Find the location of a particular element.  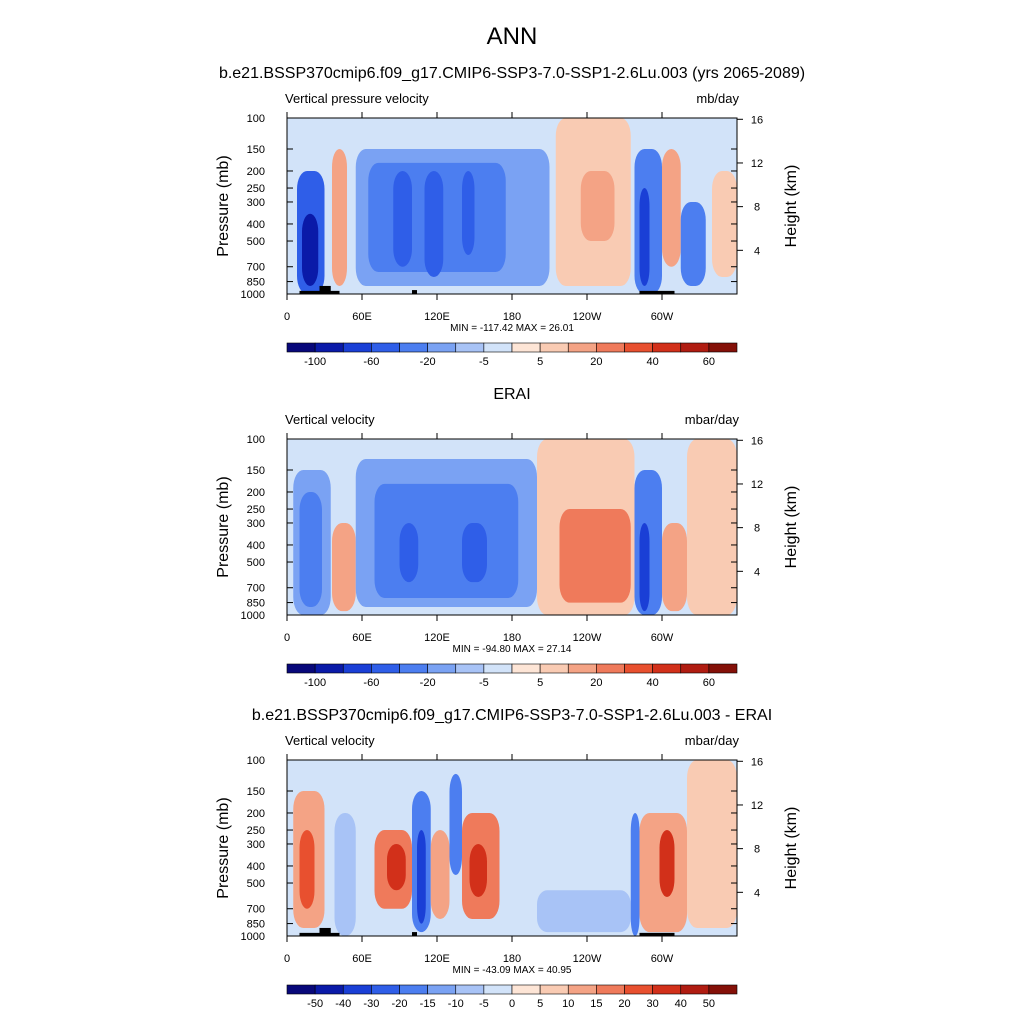

y-tick-label: 150 is located at coordinates (256, 150).